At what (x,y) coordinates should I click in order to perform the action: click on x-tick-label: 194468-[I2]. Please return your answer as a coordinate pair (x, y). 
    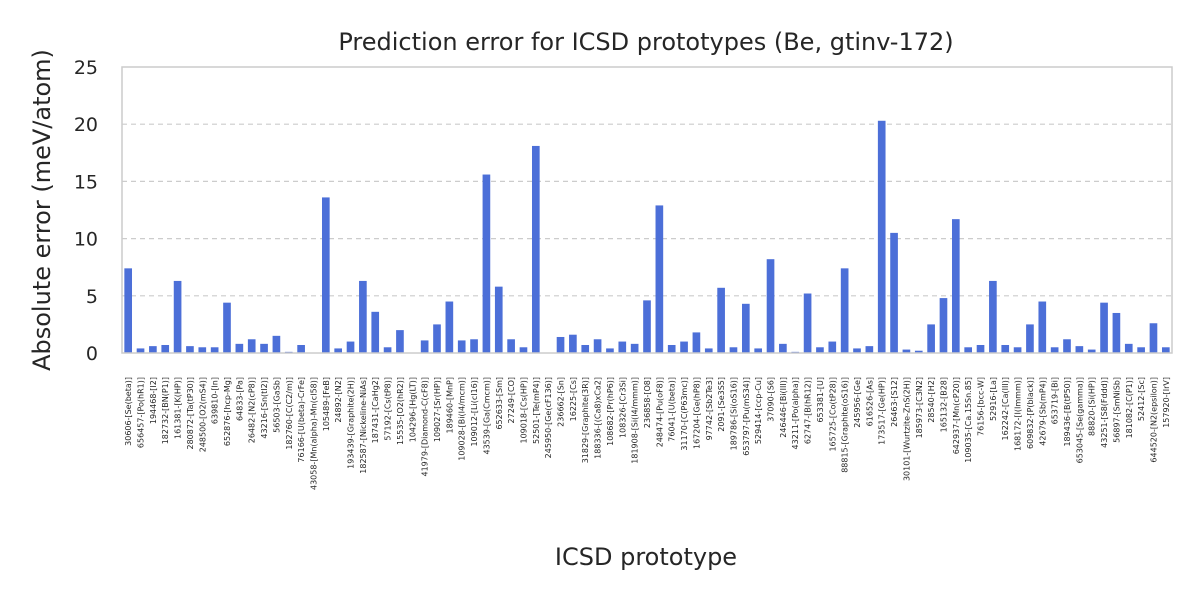
    Looking at the image, I should click on (153, 400).